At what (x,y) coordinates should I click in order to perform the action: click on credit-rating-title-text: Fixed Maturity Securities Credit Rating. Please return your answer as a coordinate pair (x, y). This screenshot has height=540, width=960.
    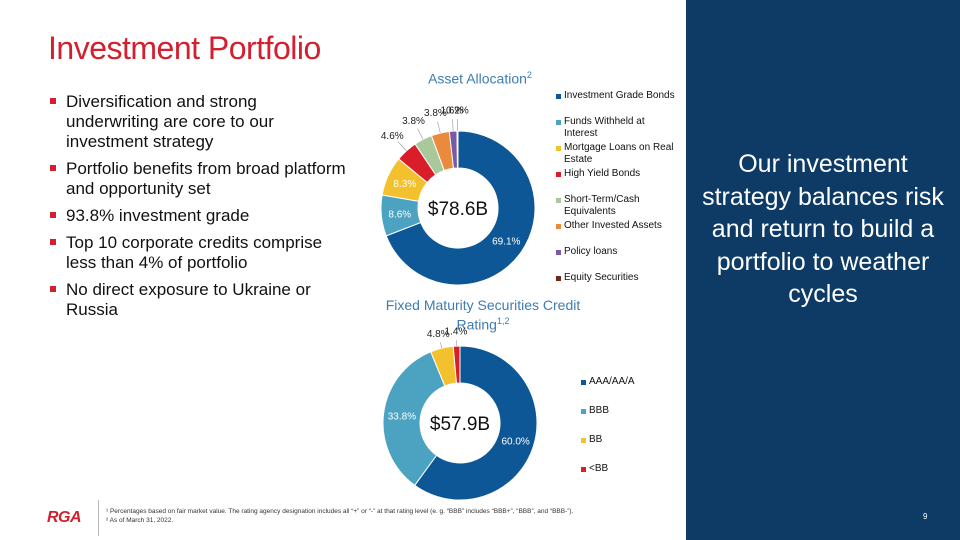
    Looking at the image, I should click on (483, 315).